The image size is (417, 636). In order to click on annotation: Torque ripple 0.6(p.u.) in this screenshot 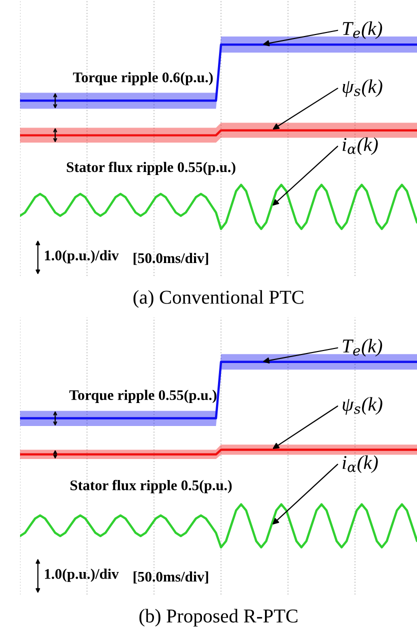, I will do `click(143, 79)`.